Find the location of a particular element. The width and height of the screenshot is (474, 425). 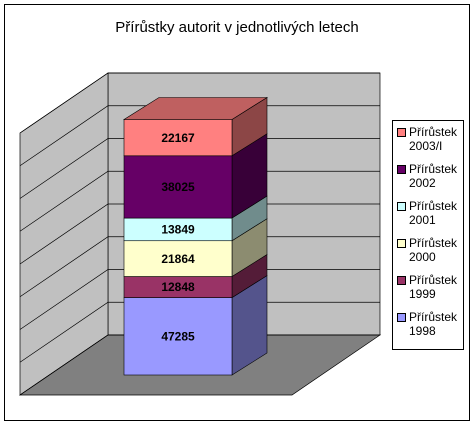

legend-label: Přírůstek 2001 is located at coordinates (433, 213).